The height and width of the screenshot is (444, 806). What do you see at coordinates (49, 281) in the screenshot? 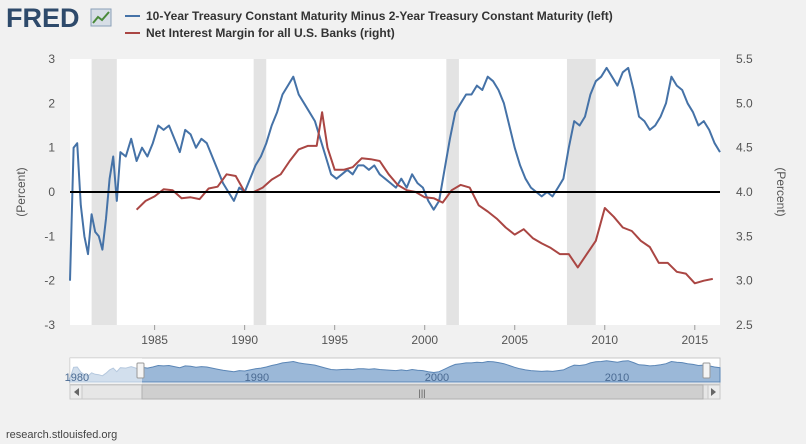
I see `y-left-tick-label: -2` at bounding box center [49, 281].